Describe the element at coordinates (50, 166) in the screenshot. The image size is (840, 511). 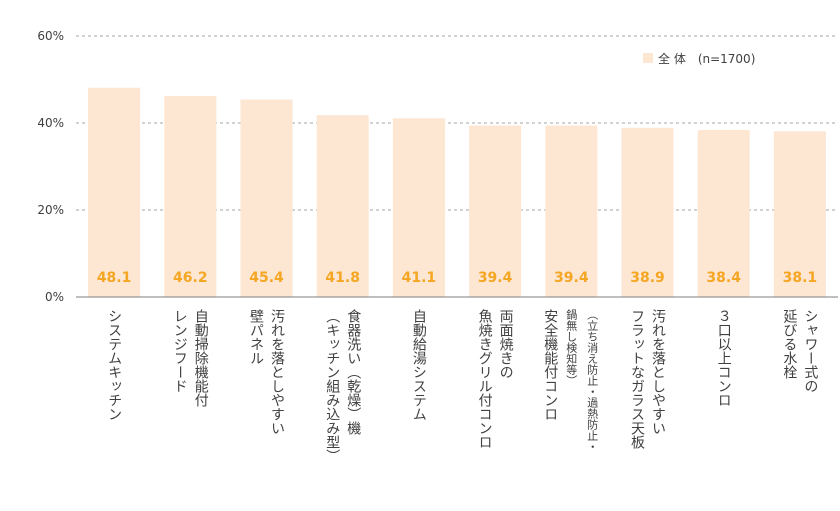
I see `y-axis-ticks: 0% 20% 40% 60%` at that location.